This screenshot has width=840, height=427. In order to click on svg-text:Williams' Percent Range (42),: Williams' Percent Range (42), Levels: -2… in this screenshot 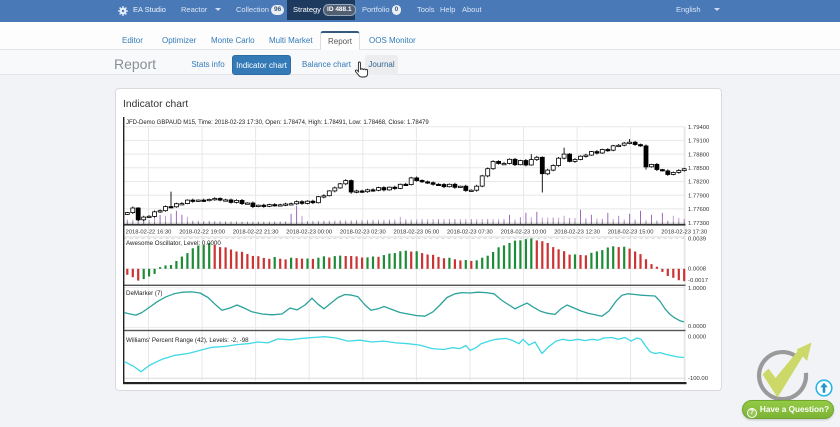, I will do `click(187, 340)`.